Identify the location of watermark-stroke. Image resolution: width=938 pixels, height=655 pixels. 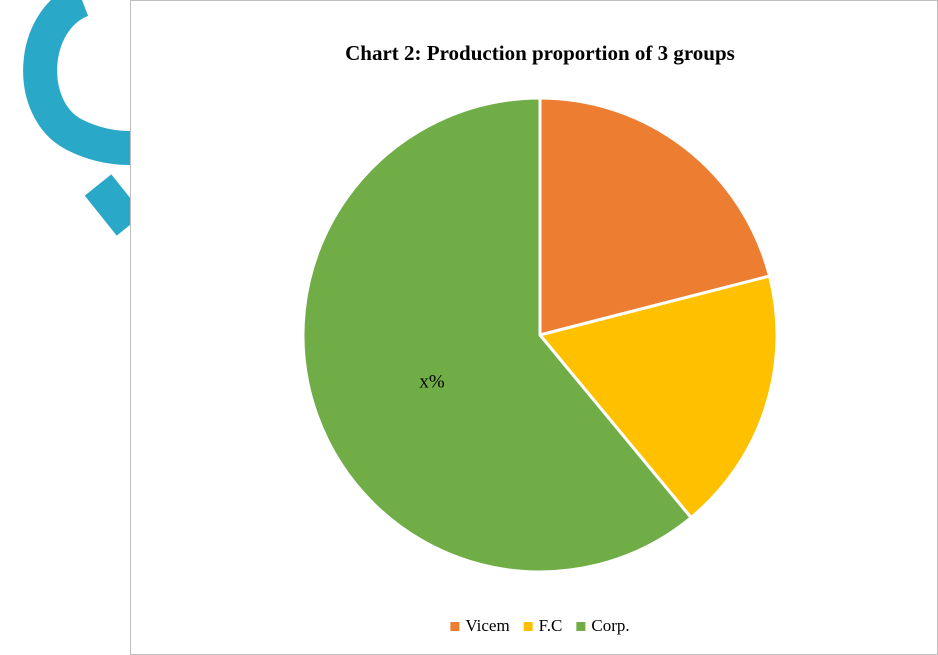
(114, 205).